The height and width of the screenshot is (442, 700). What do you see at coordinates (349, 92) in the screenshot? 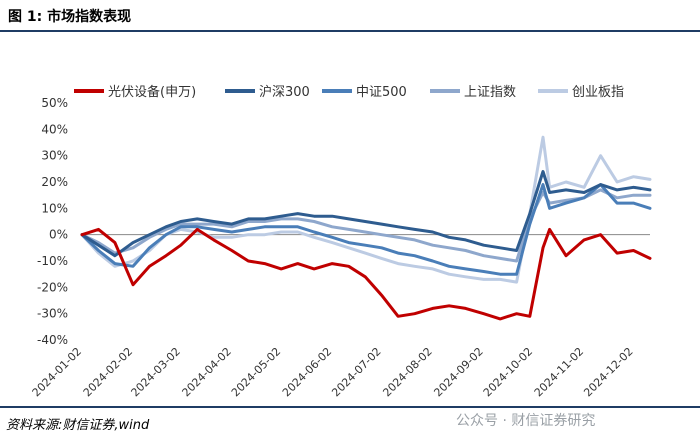
I see `chart-legend: 光伏设备(申万) 沪深300 中证500 上证指数 创业板指` at bounding box center [349, 92].